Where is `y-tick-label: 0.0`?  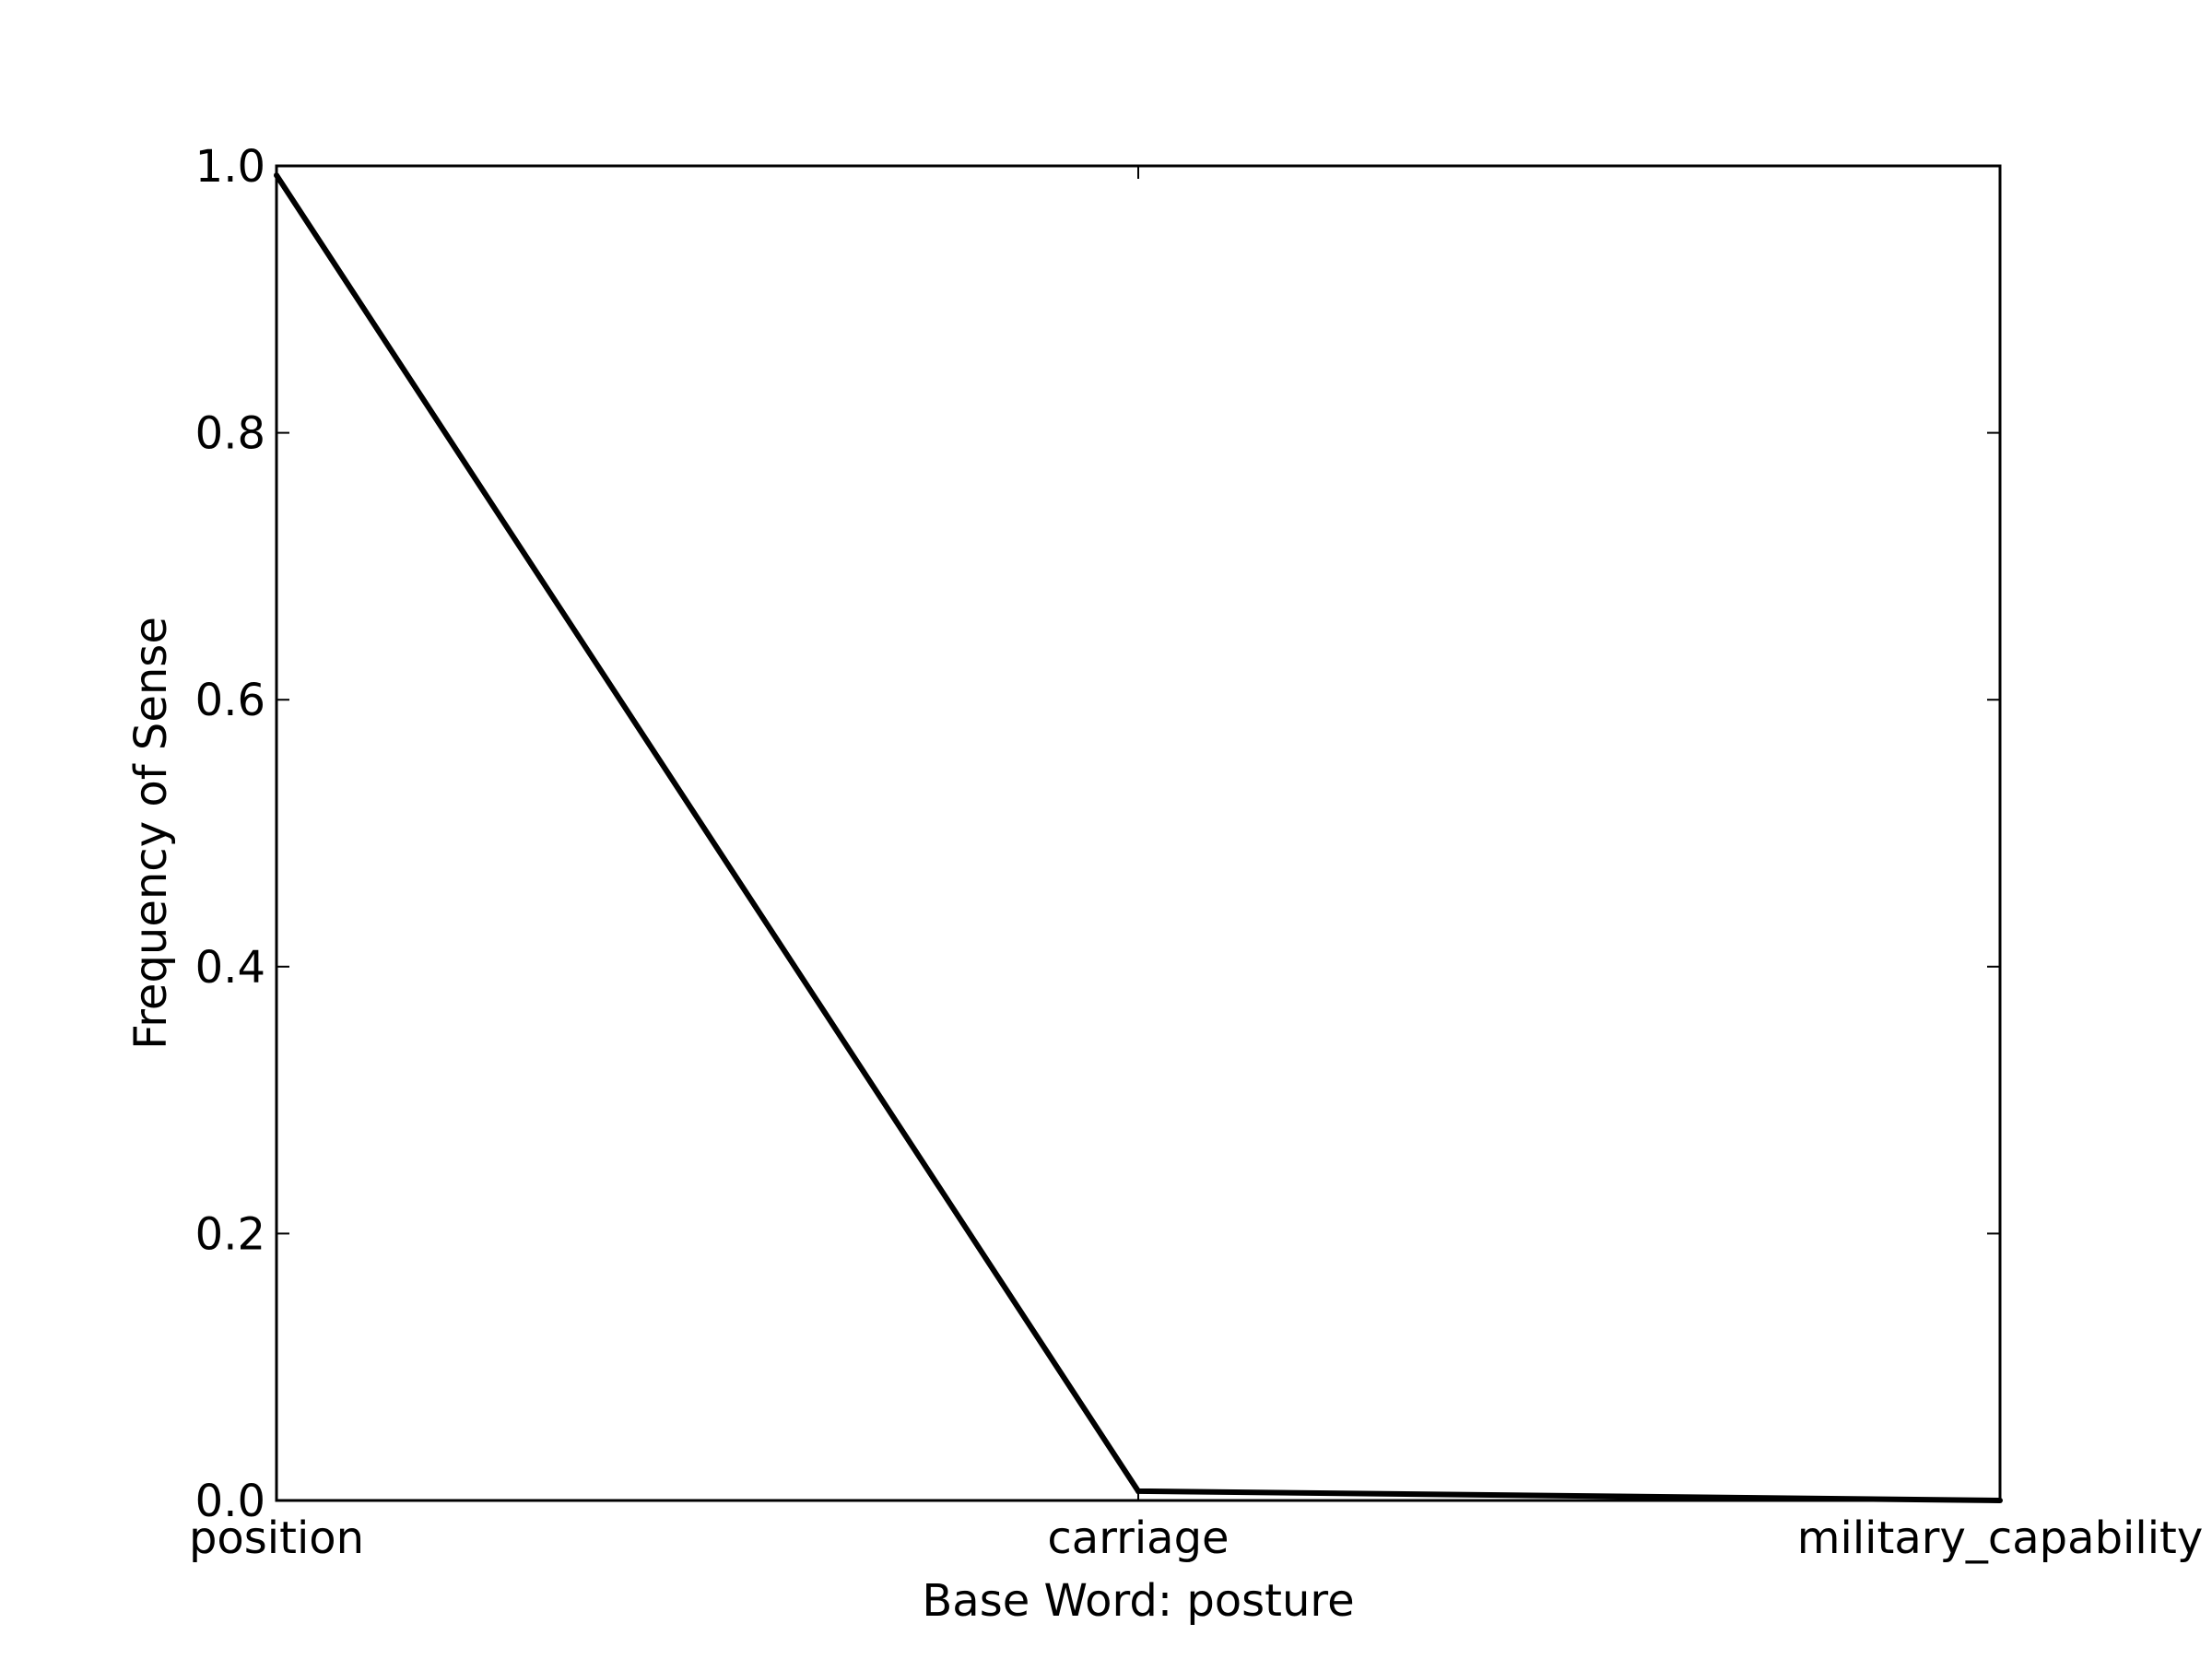
y-tick-label: 0.0 is located at coordinates (230, 1501).